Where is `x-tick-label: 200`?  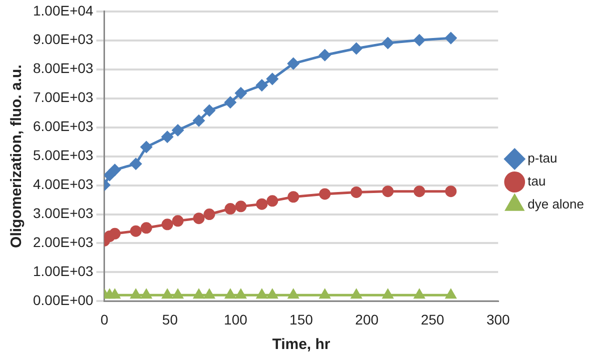
x-tick-label: 200 is located at coordinates (367, 319).